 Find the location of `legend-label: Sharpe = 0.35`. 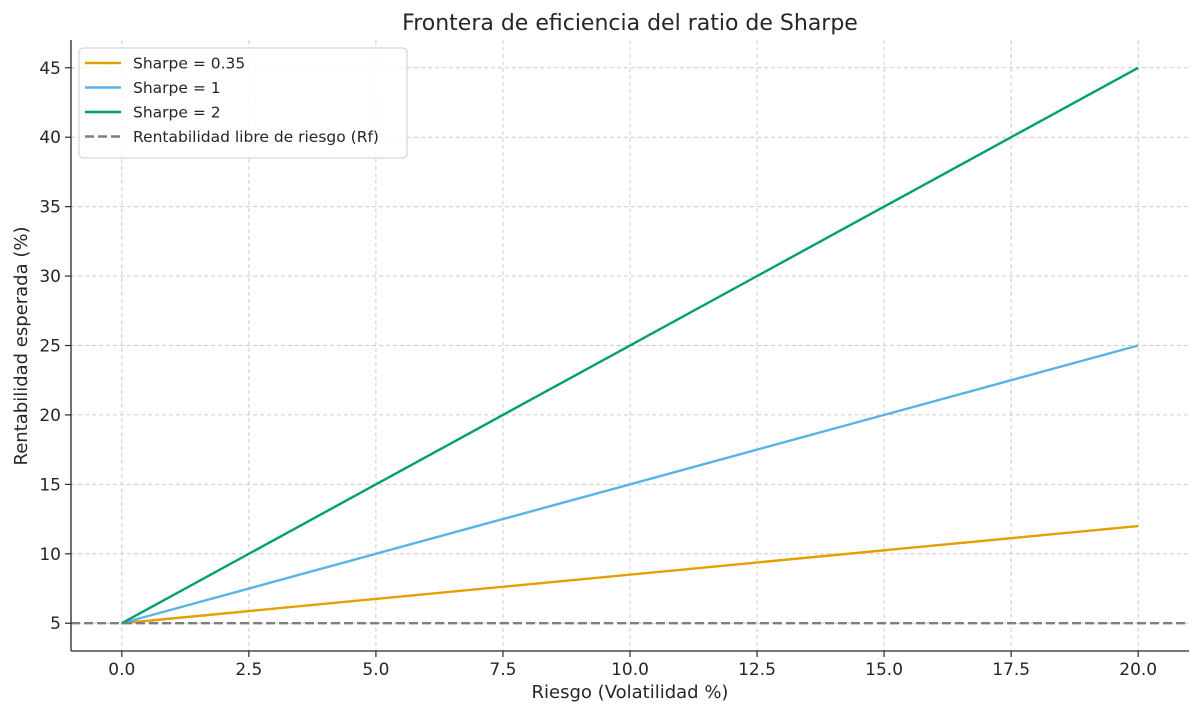

legend-label: Sharpe = 0.35 is located at coordinates (189, 64).